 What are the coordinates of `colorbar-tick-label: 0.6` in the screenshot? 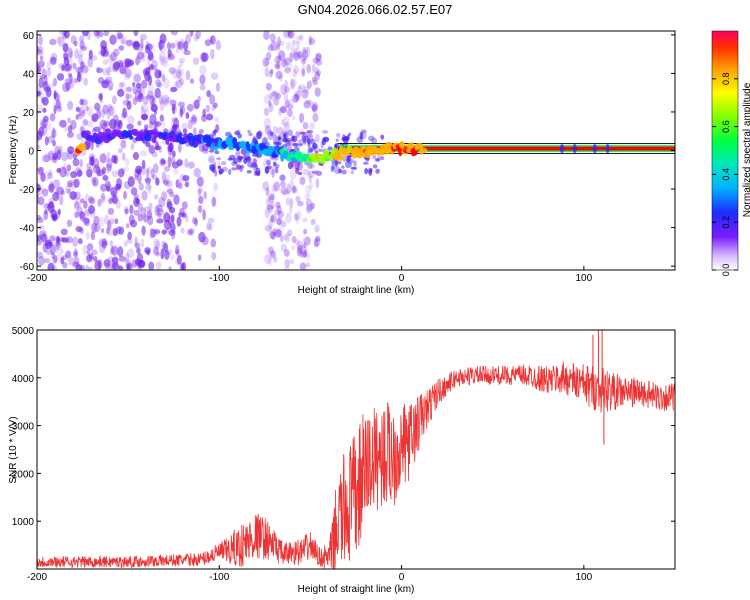 It's located at (726, 126).